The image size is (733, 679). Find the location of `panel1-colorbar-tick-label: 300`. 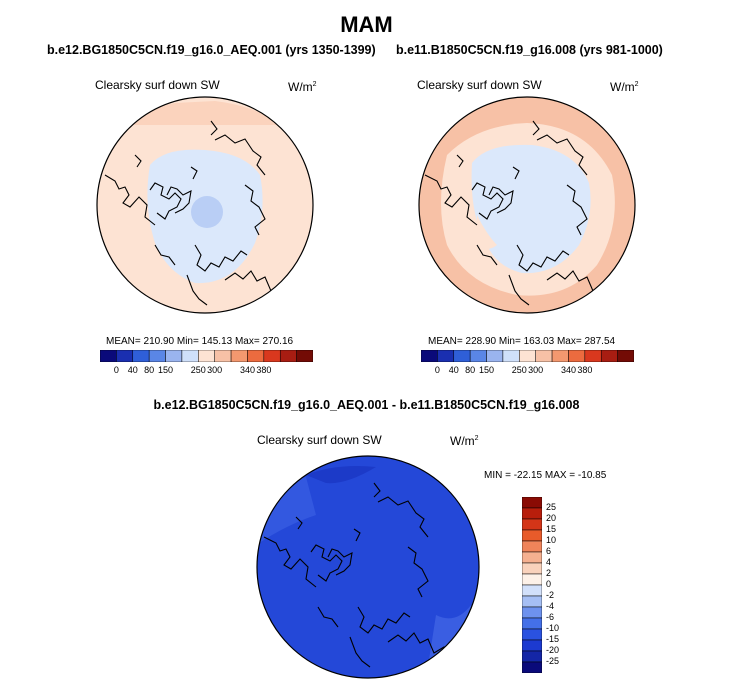

panel1-colorbar-tick-label: 300 is located at coordinates (215, 370).